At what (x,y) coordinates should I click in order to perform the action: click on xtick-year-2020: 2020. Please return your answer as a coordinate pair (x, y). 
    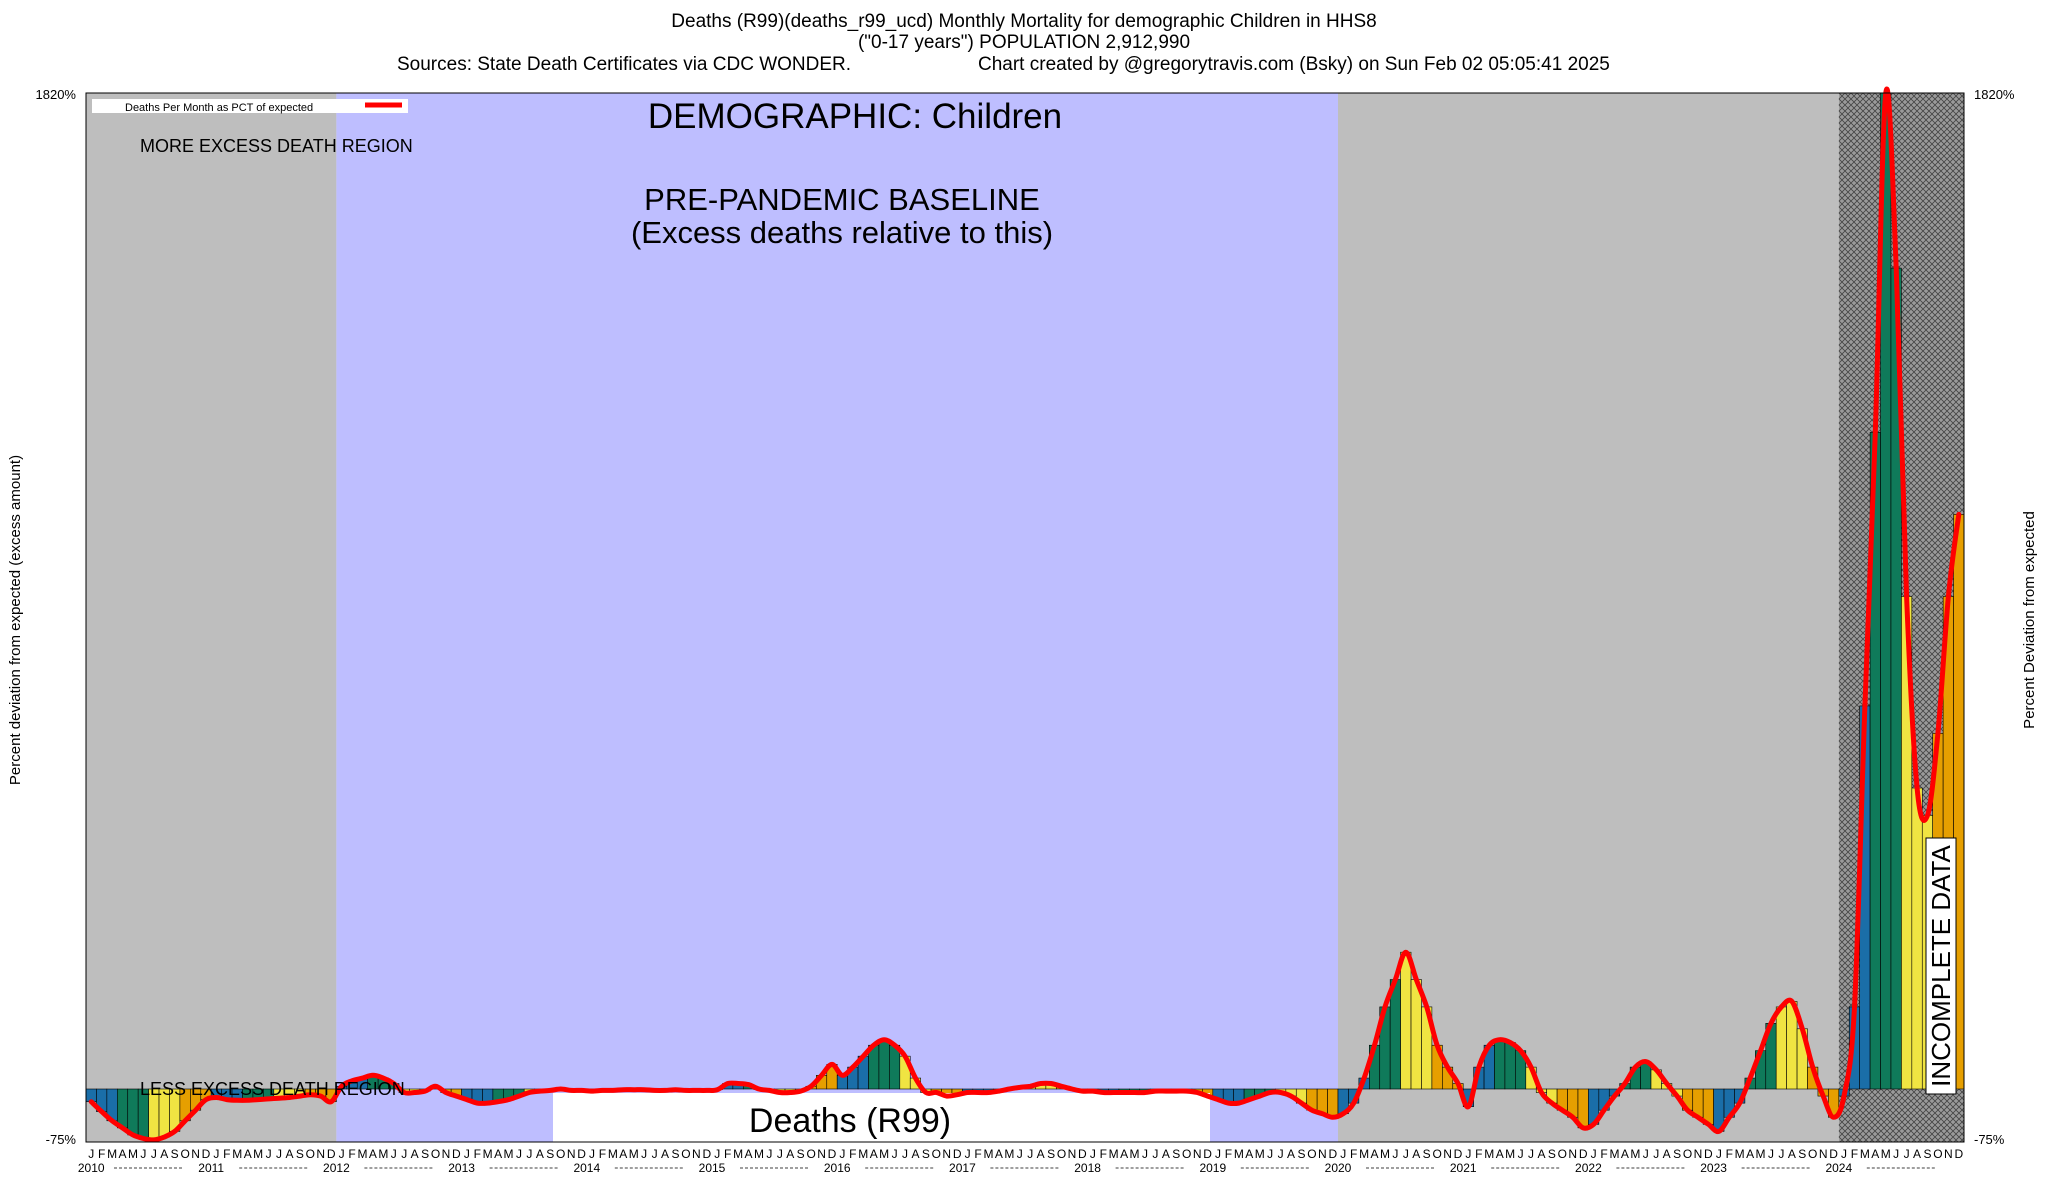
    Looking at the image, I should click on (1338, 1168).